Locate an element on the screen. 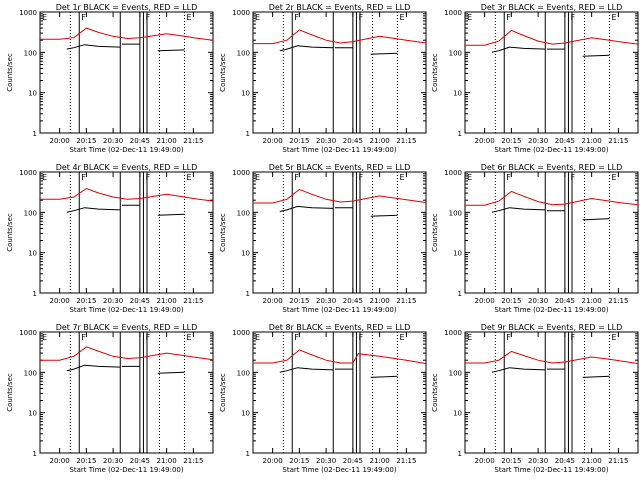 This screenshot has width=640, height=480. y-tick-label: 10 is located at coordinates (245, 414).